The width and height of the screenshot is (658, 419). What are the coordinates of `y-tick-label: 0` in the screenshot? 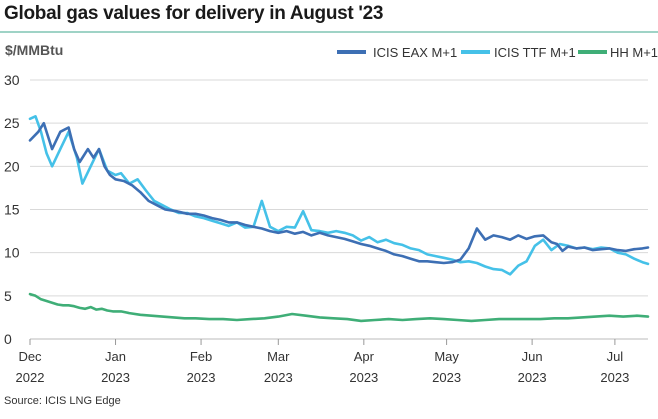 It's located at (8, 339).